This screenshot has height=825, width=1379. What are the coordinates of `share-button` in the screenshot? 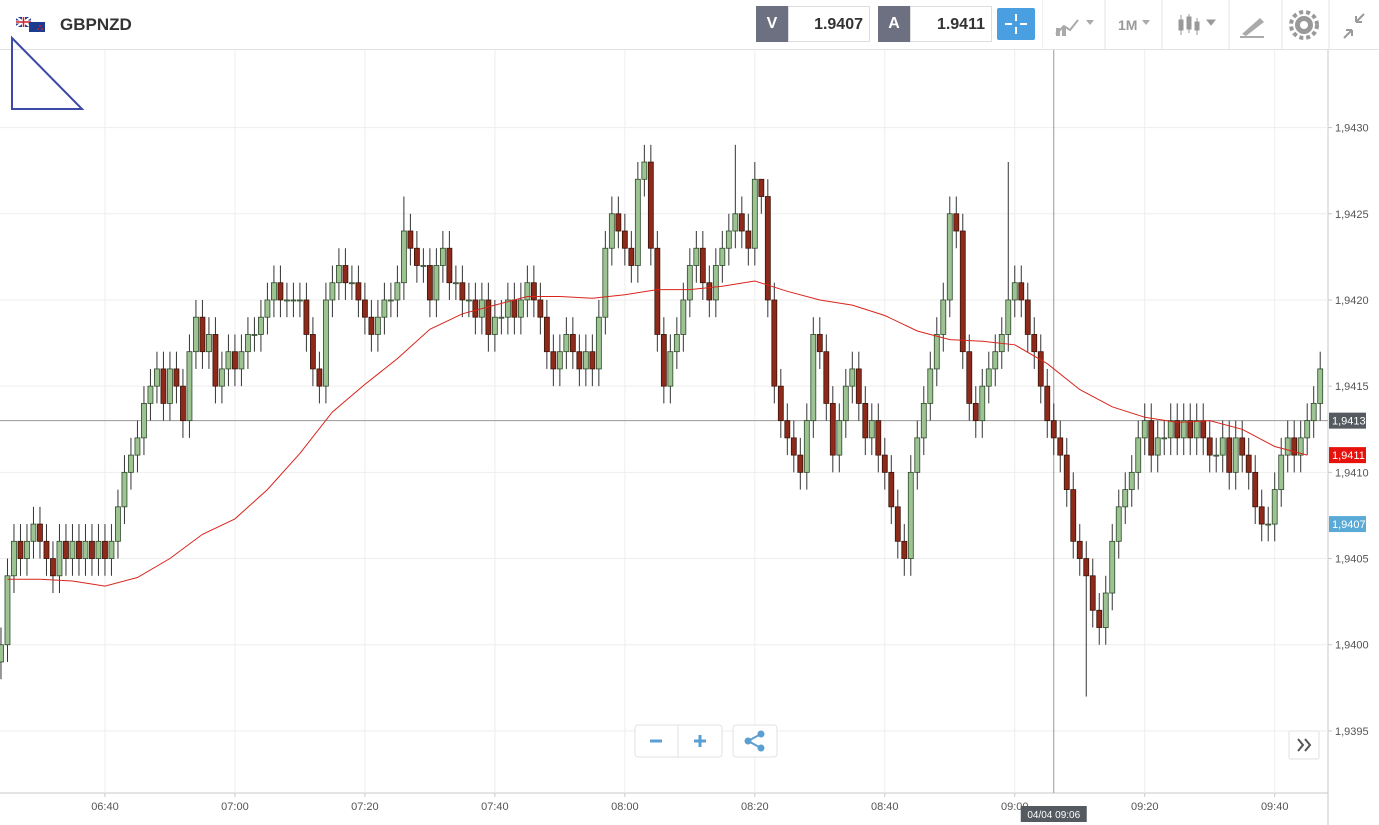 It's located at (755, 741).